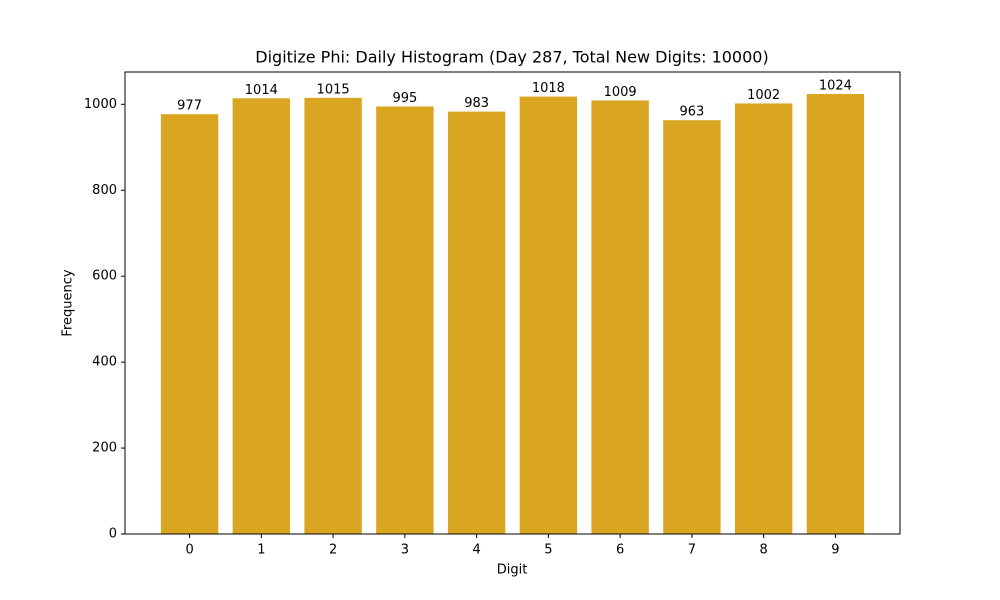  What do you see at coordinates (764, 550) in the screenshot?
I see `x-tick-label: 8` at bounding box center [764, 550].